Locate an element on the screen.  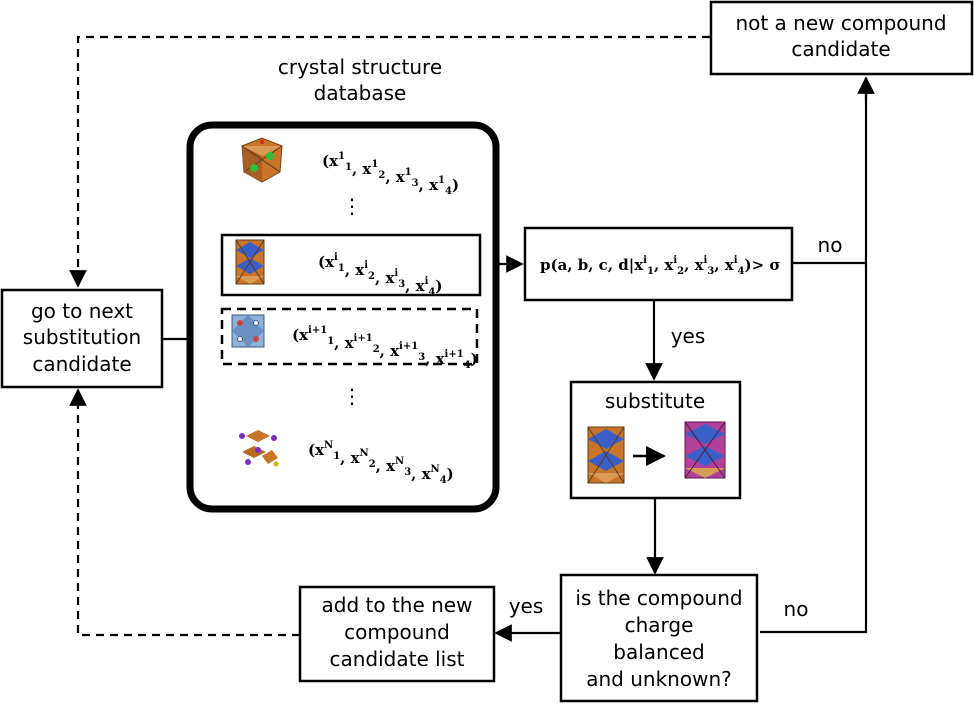
check-label-1: is the compound is located at coordinates (658, 598).